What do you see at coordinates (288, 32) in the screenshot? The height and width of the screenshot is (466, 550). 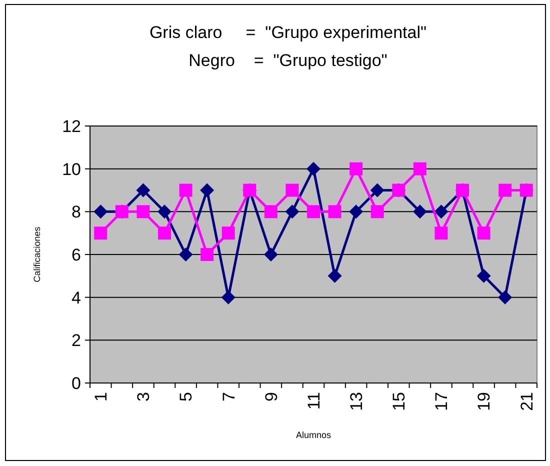 I see `chart-title: Gris claro = "Grupo experimental"` at bounding box center [288, 32].